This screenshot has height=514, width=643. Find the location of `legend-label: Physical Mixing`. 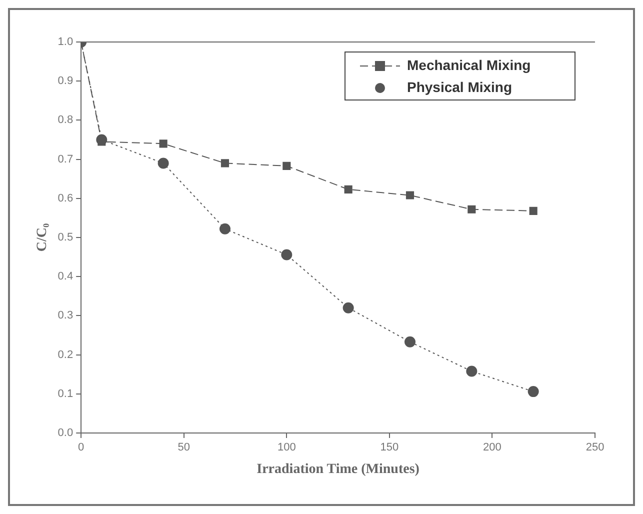

legend-label: Physical Mixing is located at coordinates (459, 86).